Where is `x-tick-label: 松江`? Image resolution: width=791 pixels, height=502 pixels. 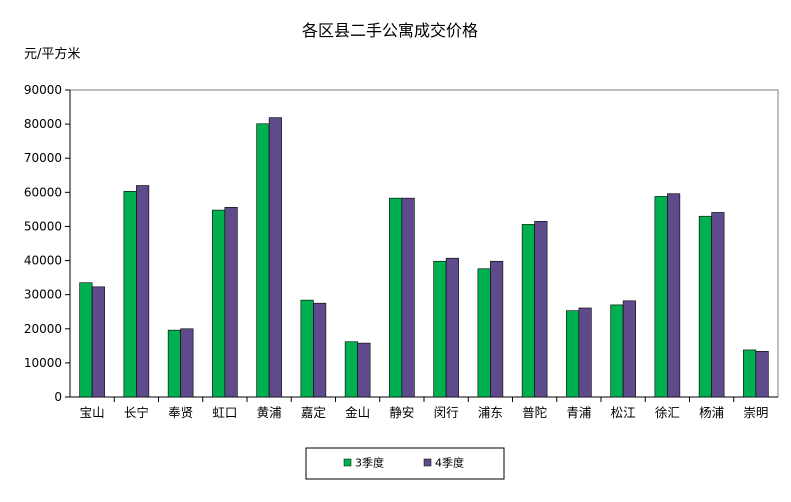
x-tick-label: 松江 is located at coordinates (623, 412).